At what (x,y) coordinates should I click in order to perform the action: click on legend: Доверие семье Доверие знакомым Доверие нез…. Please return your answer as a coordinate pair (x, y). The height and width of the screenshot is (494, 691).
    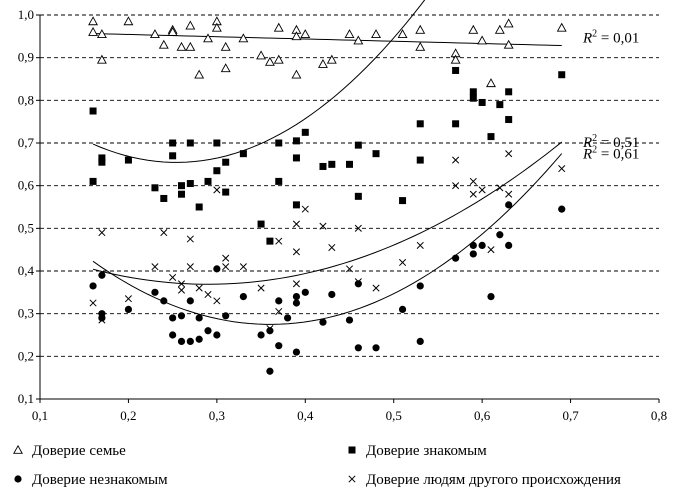
    Looking at the image, I should click on (317, 465).